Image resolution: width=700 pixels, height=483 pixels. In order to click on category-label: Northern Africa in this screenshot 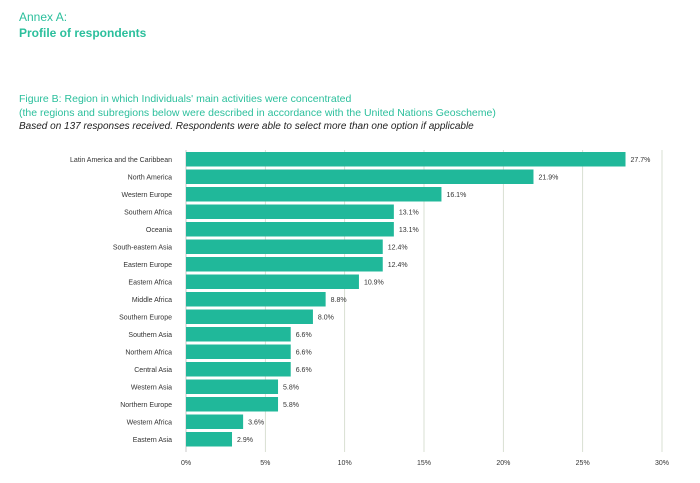, I will do `click(148, 352)`.